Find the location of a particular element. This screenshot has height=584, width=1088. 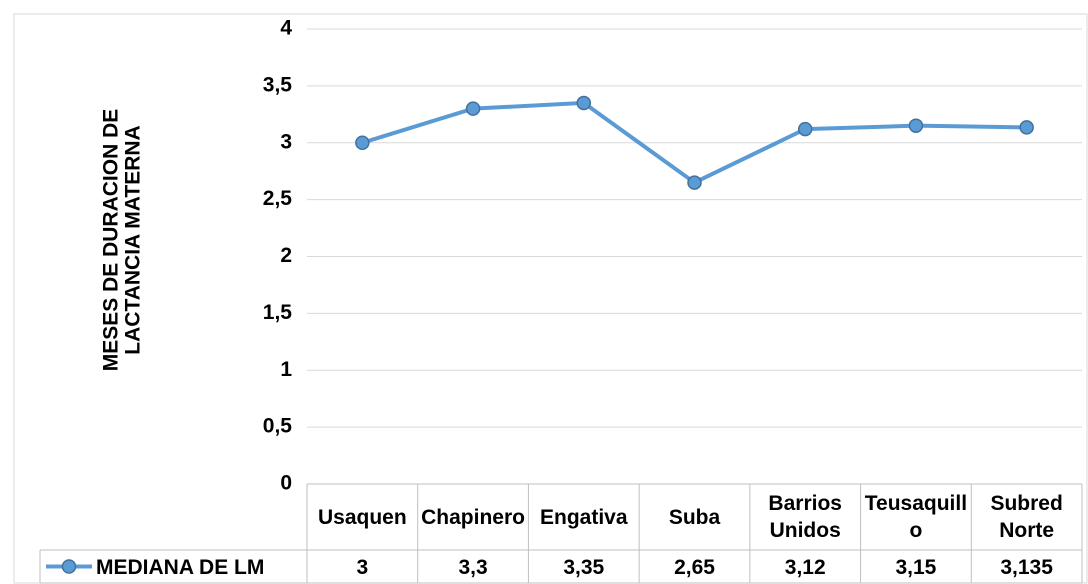

y-tick-label: 4 is located at coordinates (286, 28).